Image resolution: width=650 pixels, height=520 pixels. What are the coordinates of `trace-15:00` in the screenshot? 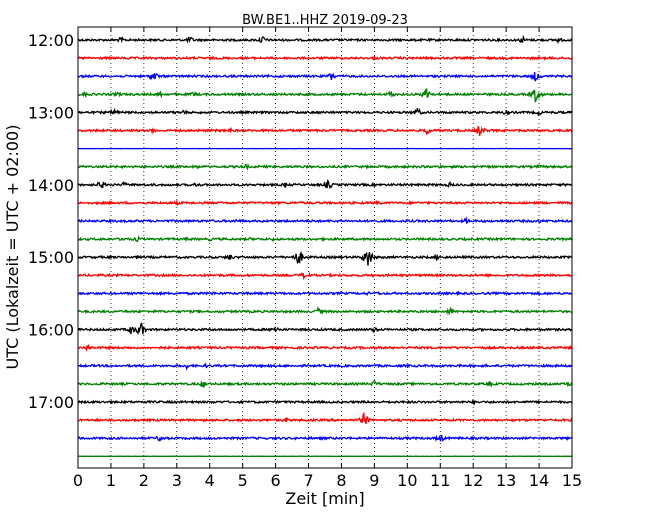 It's located at (325, 258).